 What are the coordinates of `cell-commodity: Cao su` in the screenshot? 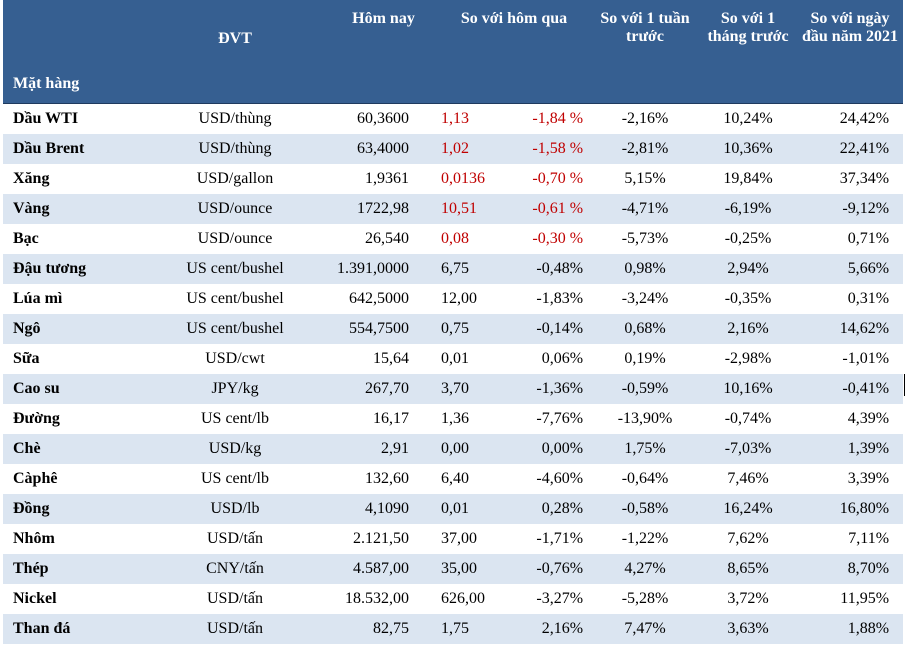 It's located at (71, 389).